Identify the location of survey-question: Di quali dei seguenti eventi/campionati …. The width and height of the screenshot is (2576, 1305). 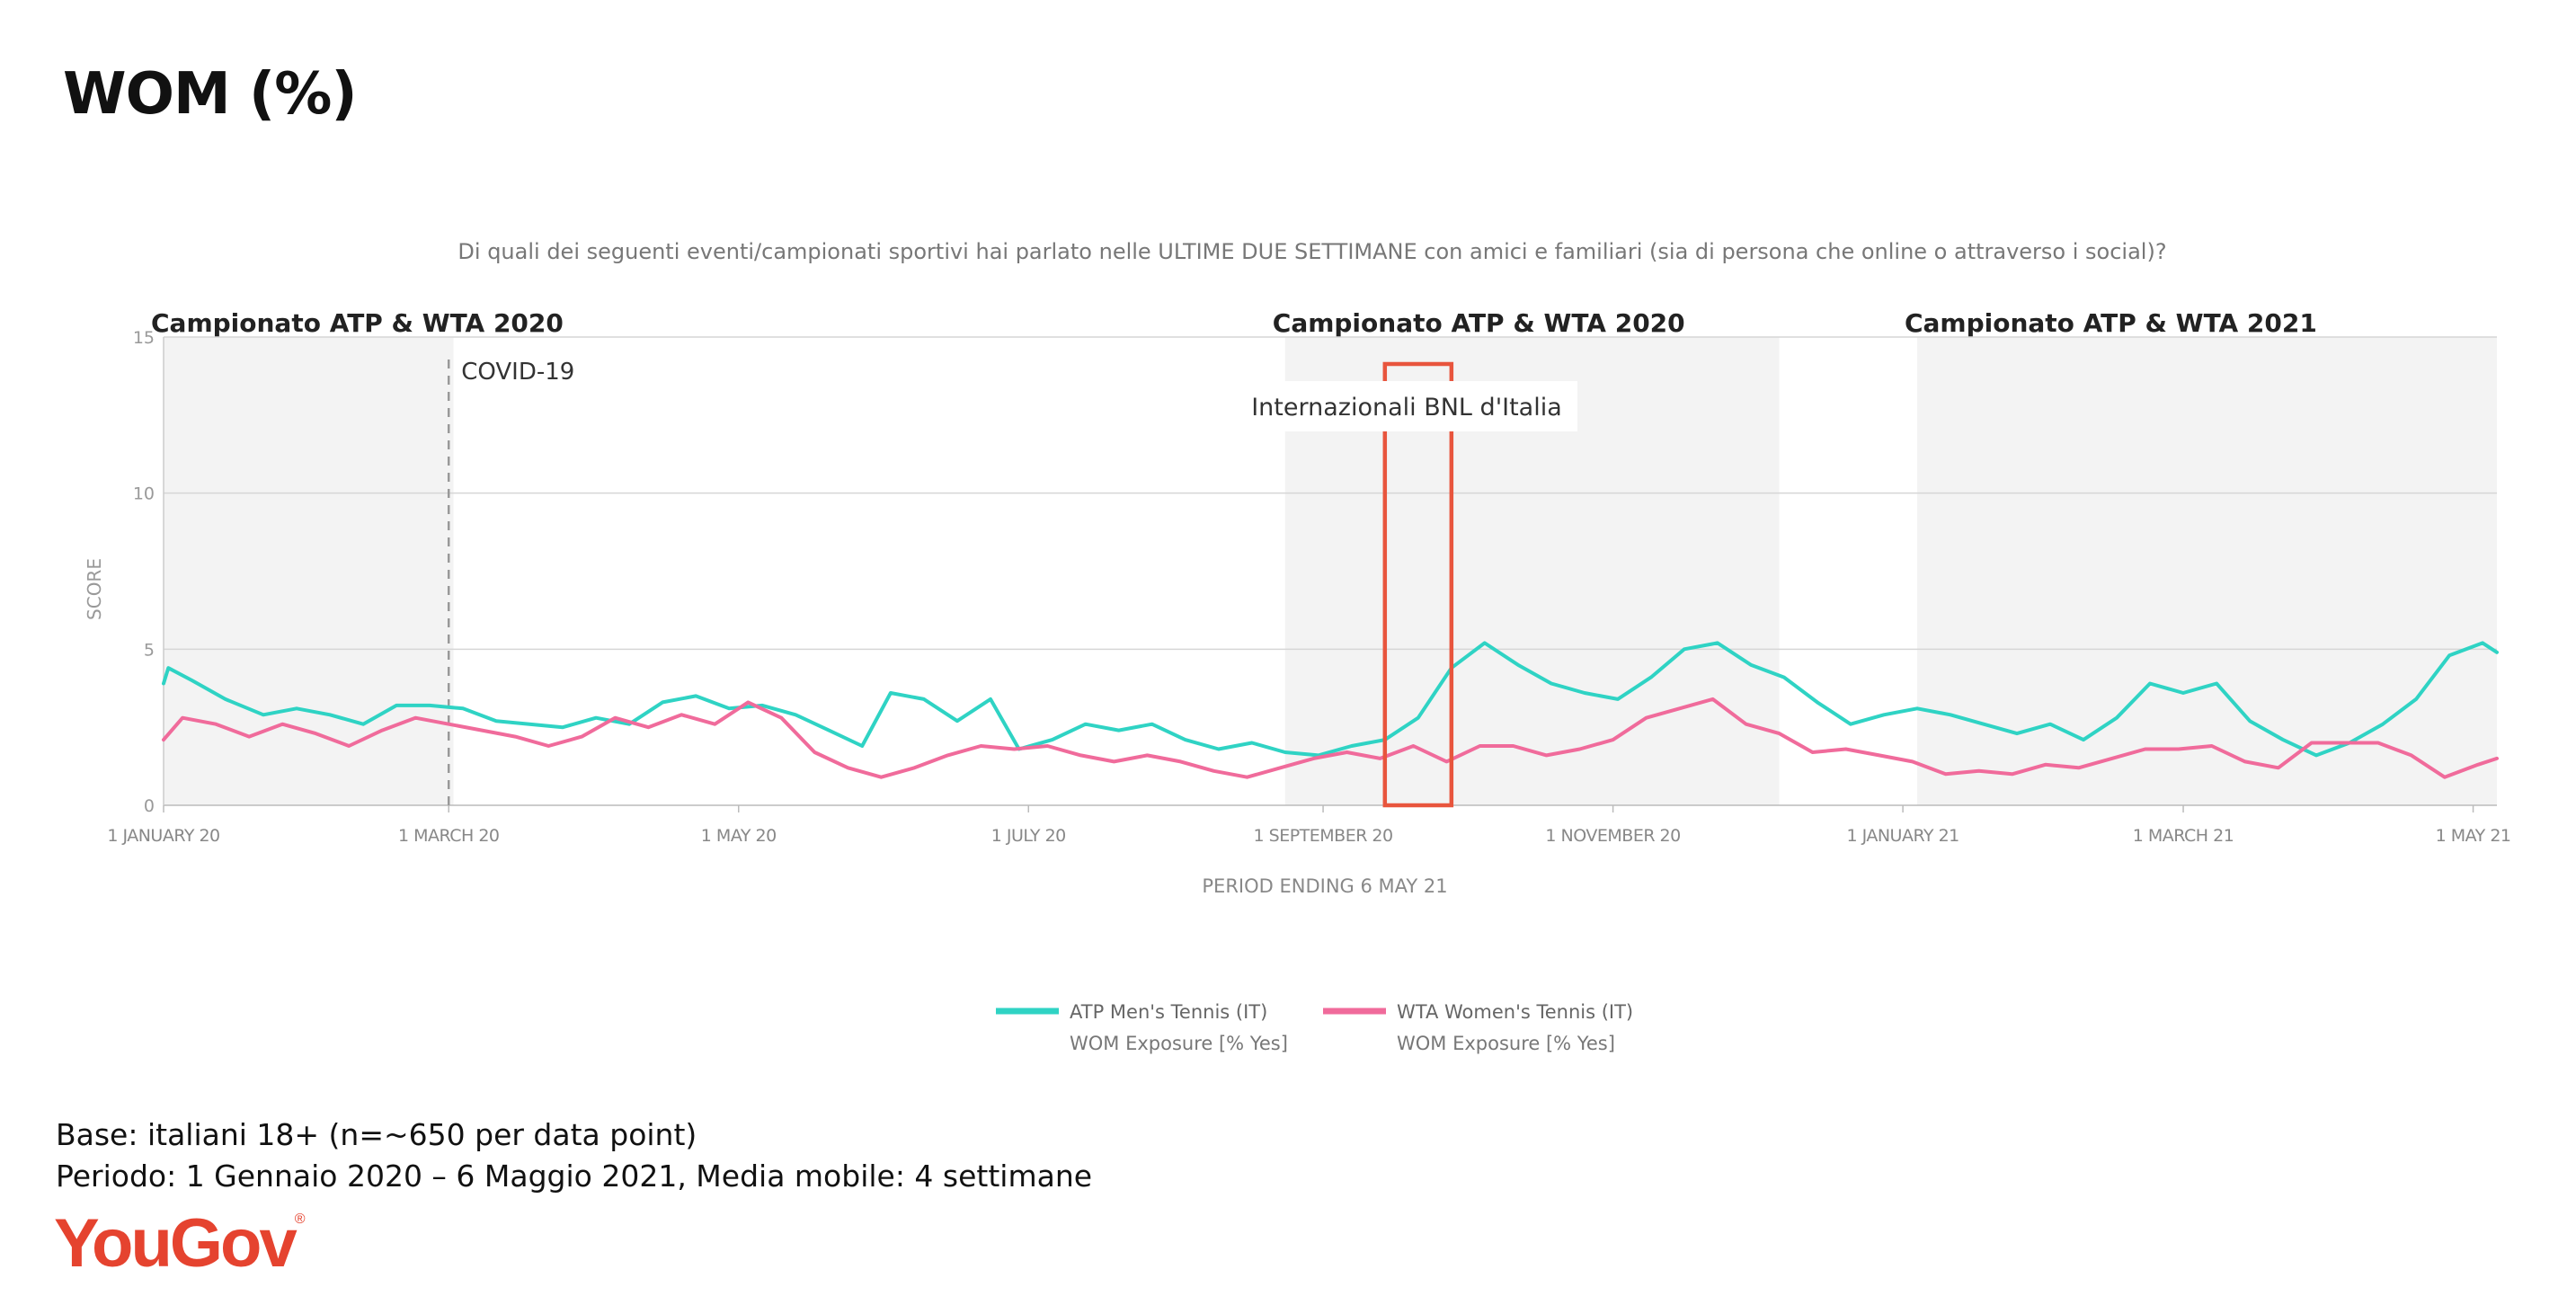
(1312, 251).